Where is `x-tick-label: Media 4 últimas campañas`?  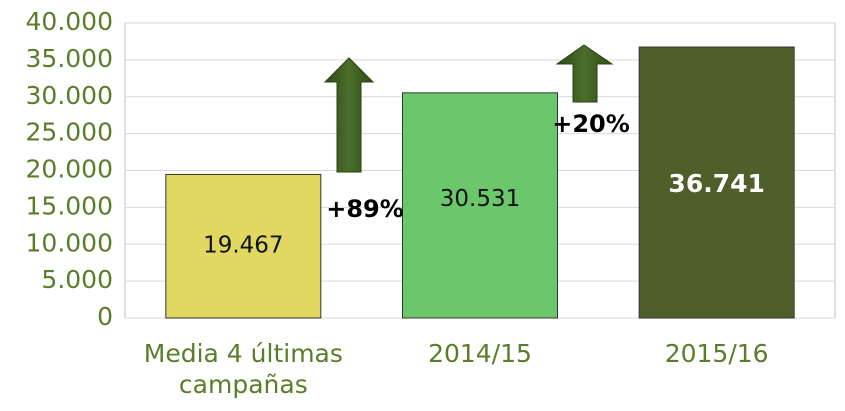
x-tick-label: Media 4 últimas campañas is located at coordinates (243, 369).